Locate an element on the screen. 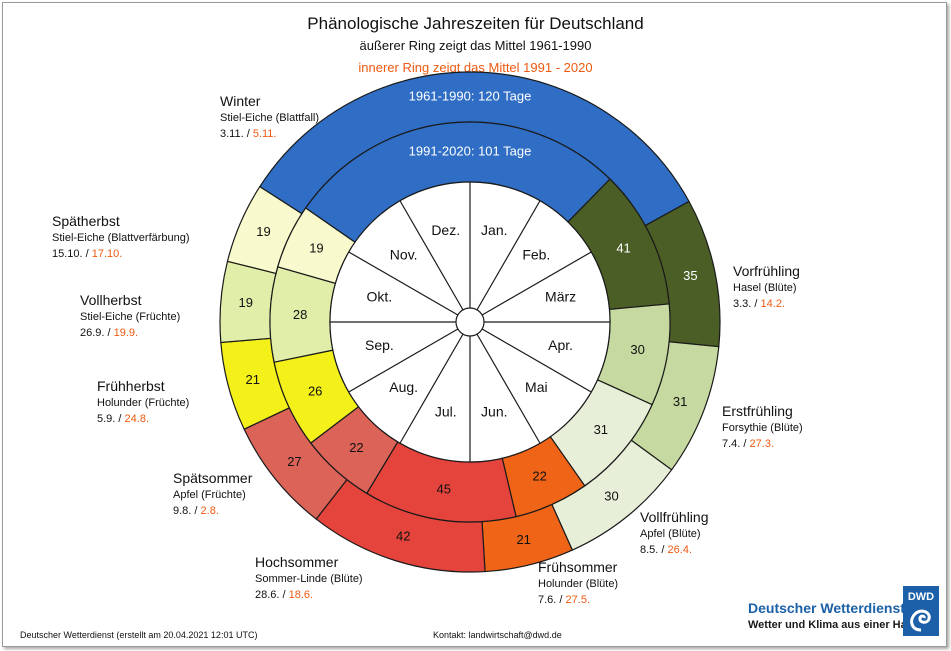  ring1-value-7: 19 is located at coordinates (246, 302).